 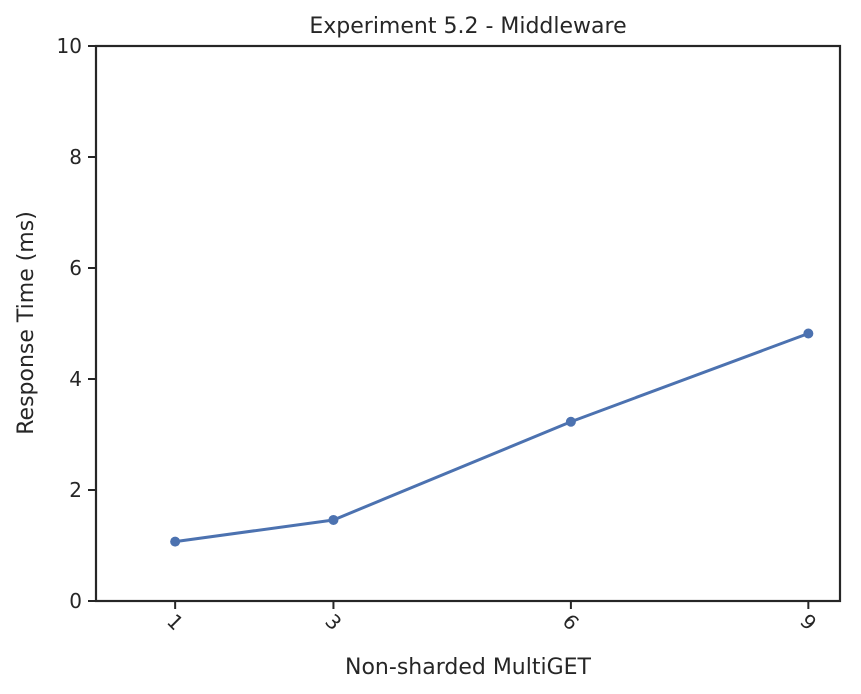 I want to click on y-axis-label: Response Time (ms), so click(x=26, y=323).